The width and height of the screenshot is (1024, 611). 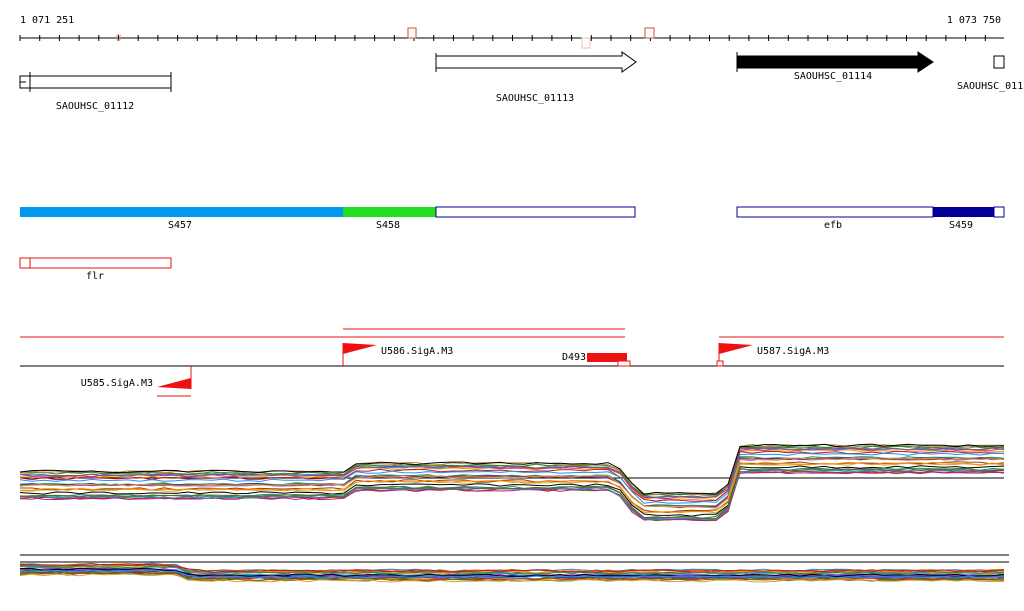 What do you see at coordinates (990, 86) in the screenshot?
I see `gene-label: SAOUHSC_011` at bounding box center [990, 86].